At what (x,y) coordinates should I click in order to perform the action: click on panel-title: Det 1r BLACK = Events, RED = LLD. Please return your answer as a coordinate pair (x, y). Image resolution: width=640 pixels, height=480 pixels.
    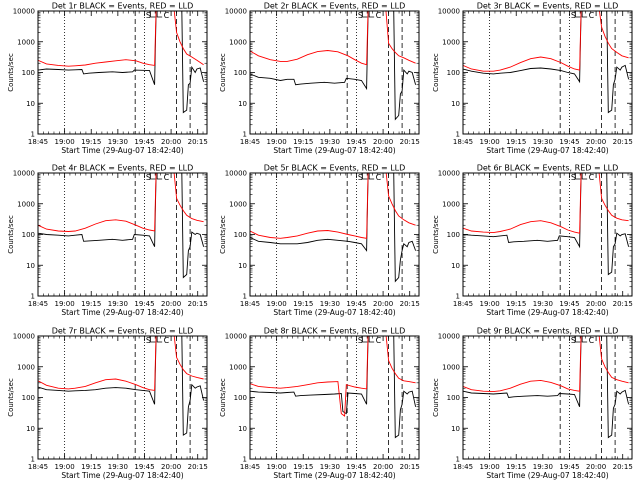
    Looking at the image, I should click on (123, 6).